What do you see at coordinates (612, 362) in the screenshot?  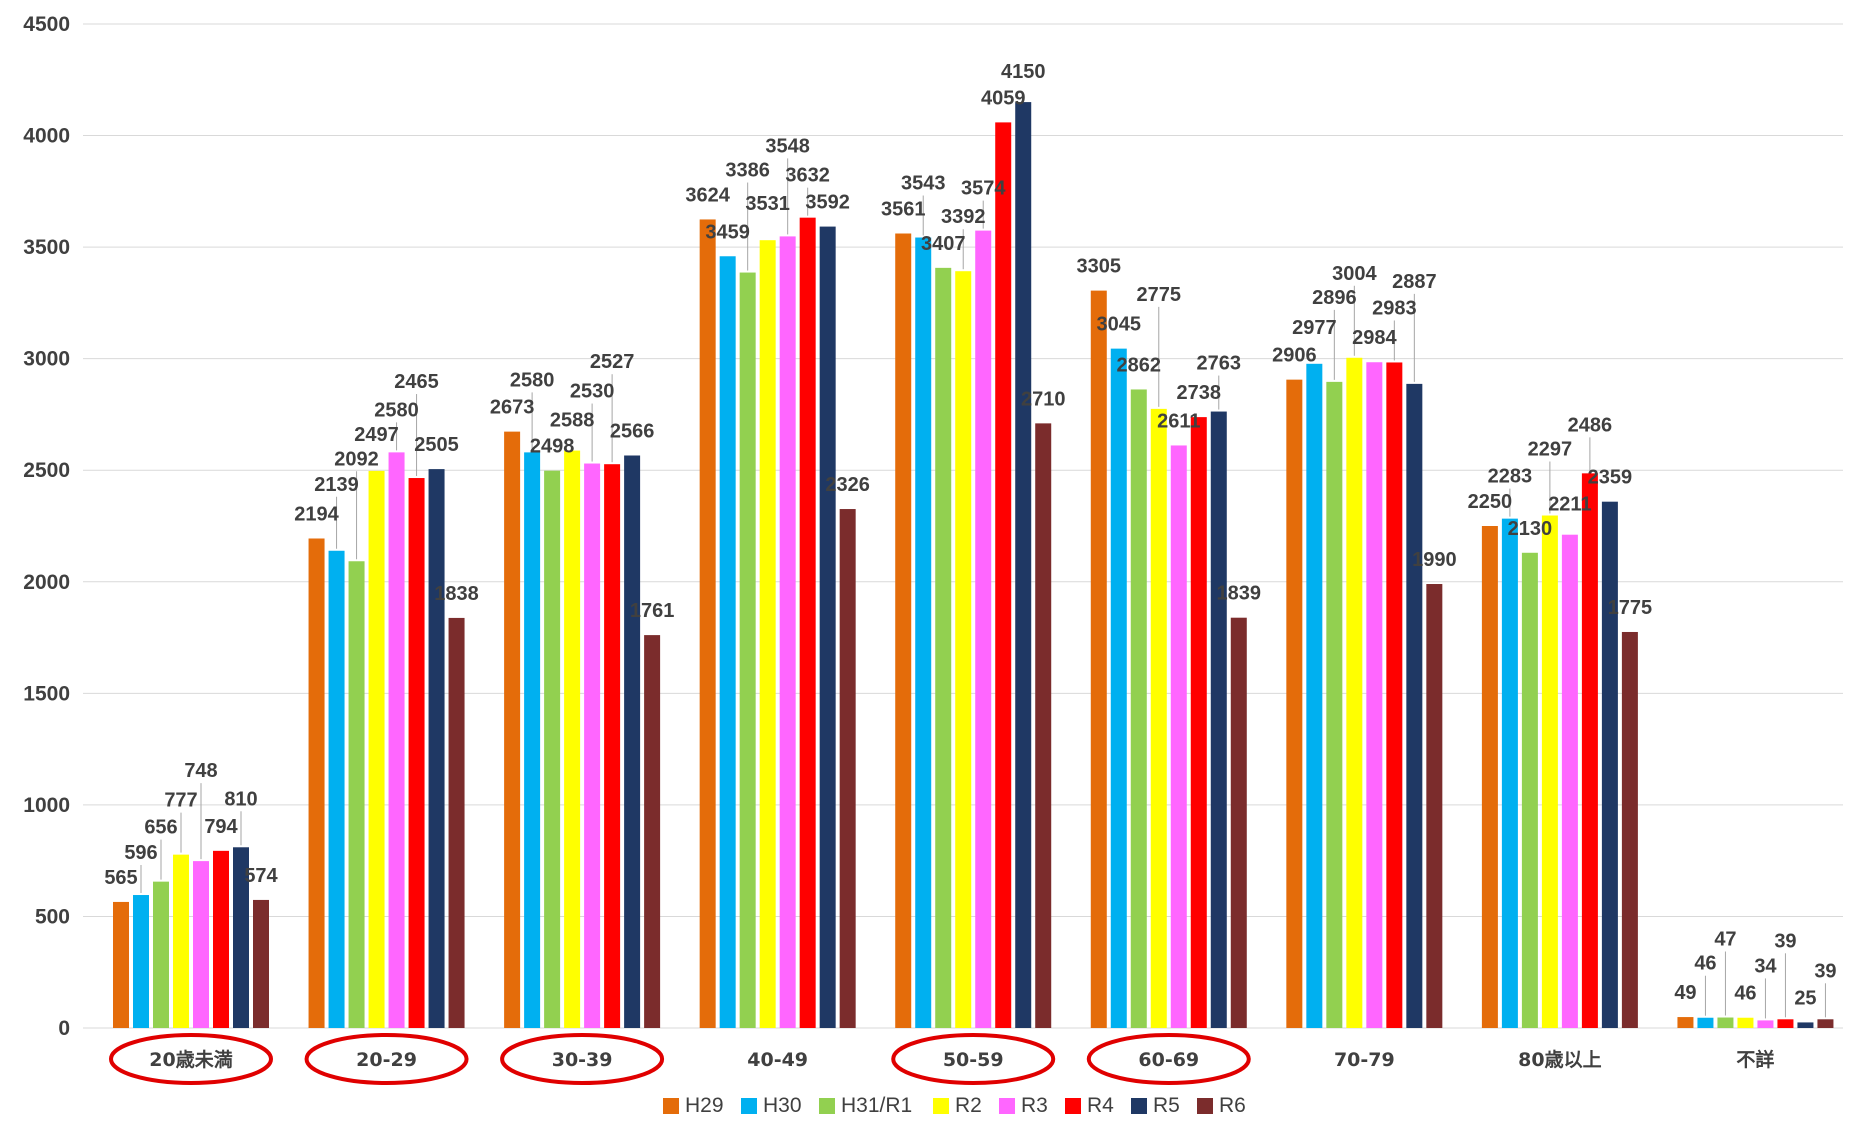 I see `data-label-R4-2: 2527` at bounding box center [612, 362].